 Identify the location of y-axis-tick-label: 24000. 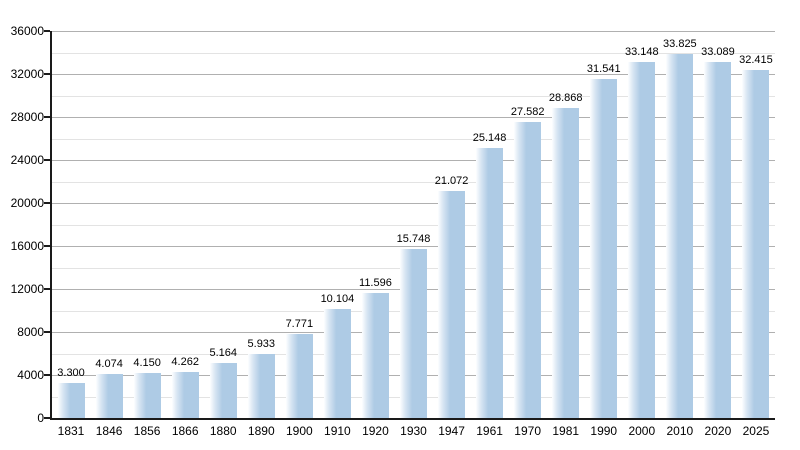
(27, 160).